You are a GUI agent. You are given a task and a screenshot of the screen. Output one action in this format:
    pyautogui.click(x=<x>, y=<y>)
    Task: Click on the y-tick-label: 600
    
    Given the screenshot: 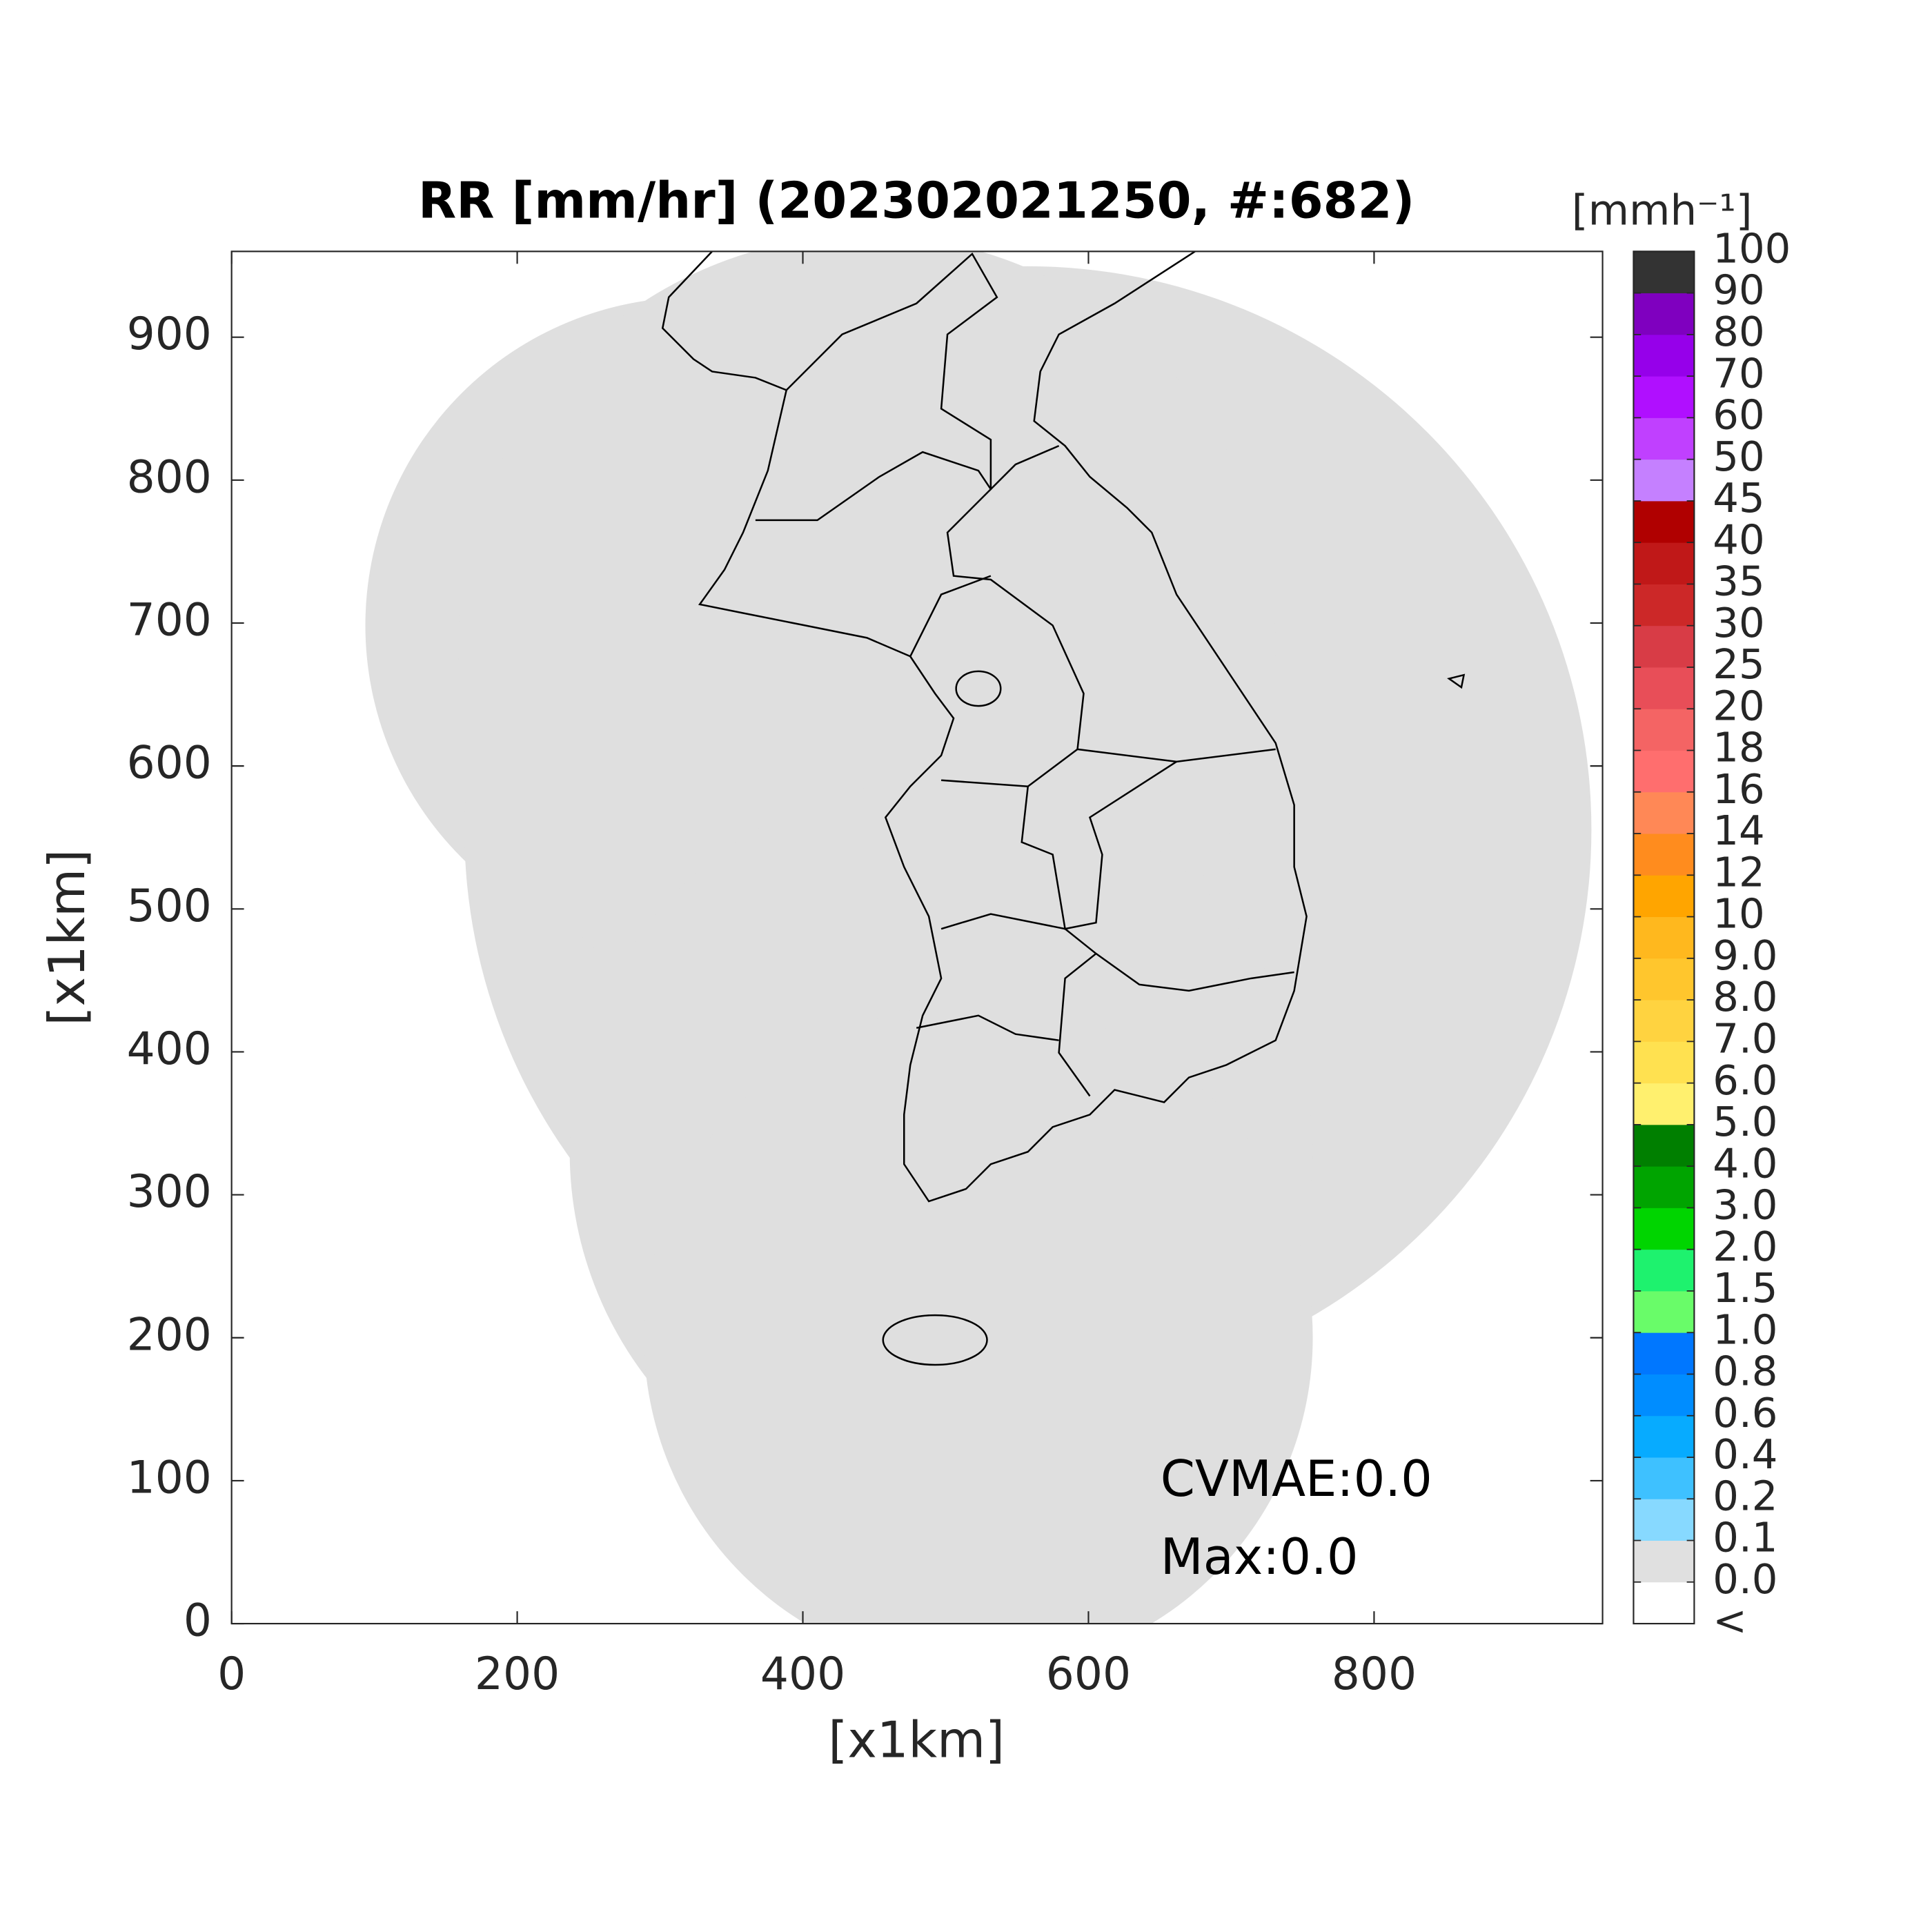 What is the action you would take?
    pyautogui.click(x=169, y=763)
    